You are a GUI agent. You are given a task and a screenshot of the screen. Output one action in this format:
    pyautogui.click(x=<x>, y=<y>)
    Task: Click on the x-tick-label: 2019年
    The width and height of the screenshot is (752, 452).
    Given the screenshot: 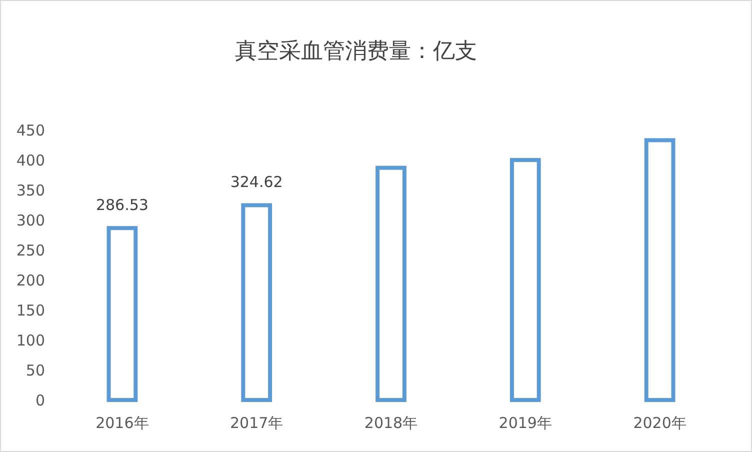 What is the action you would take?
    pyautogui.click(x=525, y=423)
    